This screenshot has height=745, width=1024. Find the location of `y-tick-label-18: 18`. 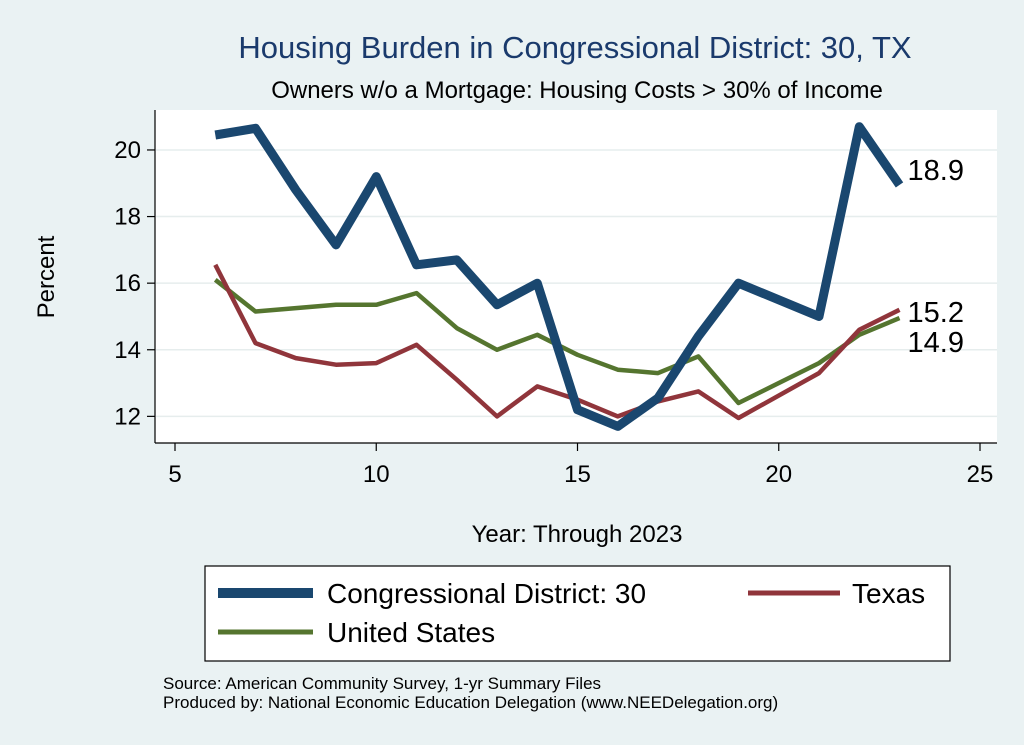

y-tick-label-18: 18 is located at coordinates (127, 217).